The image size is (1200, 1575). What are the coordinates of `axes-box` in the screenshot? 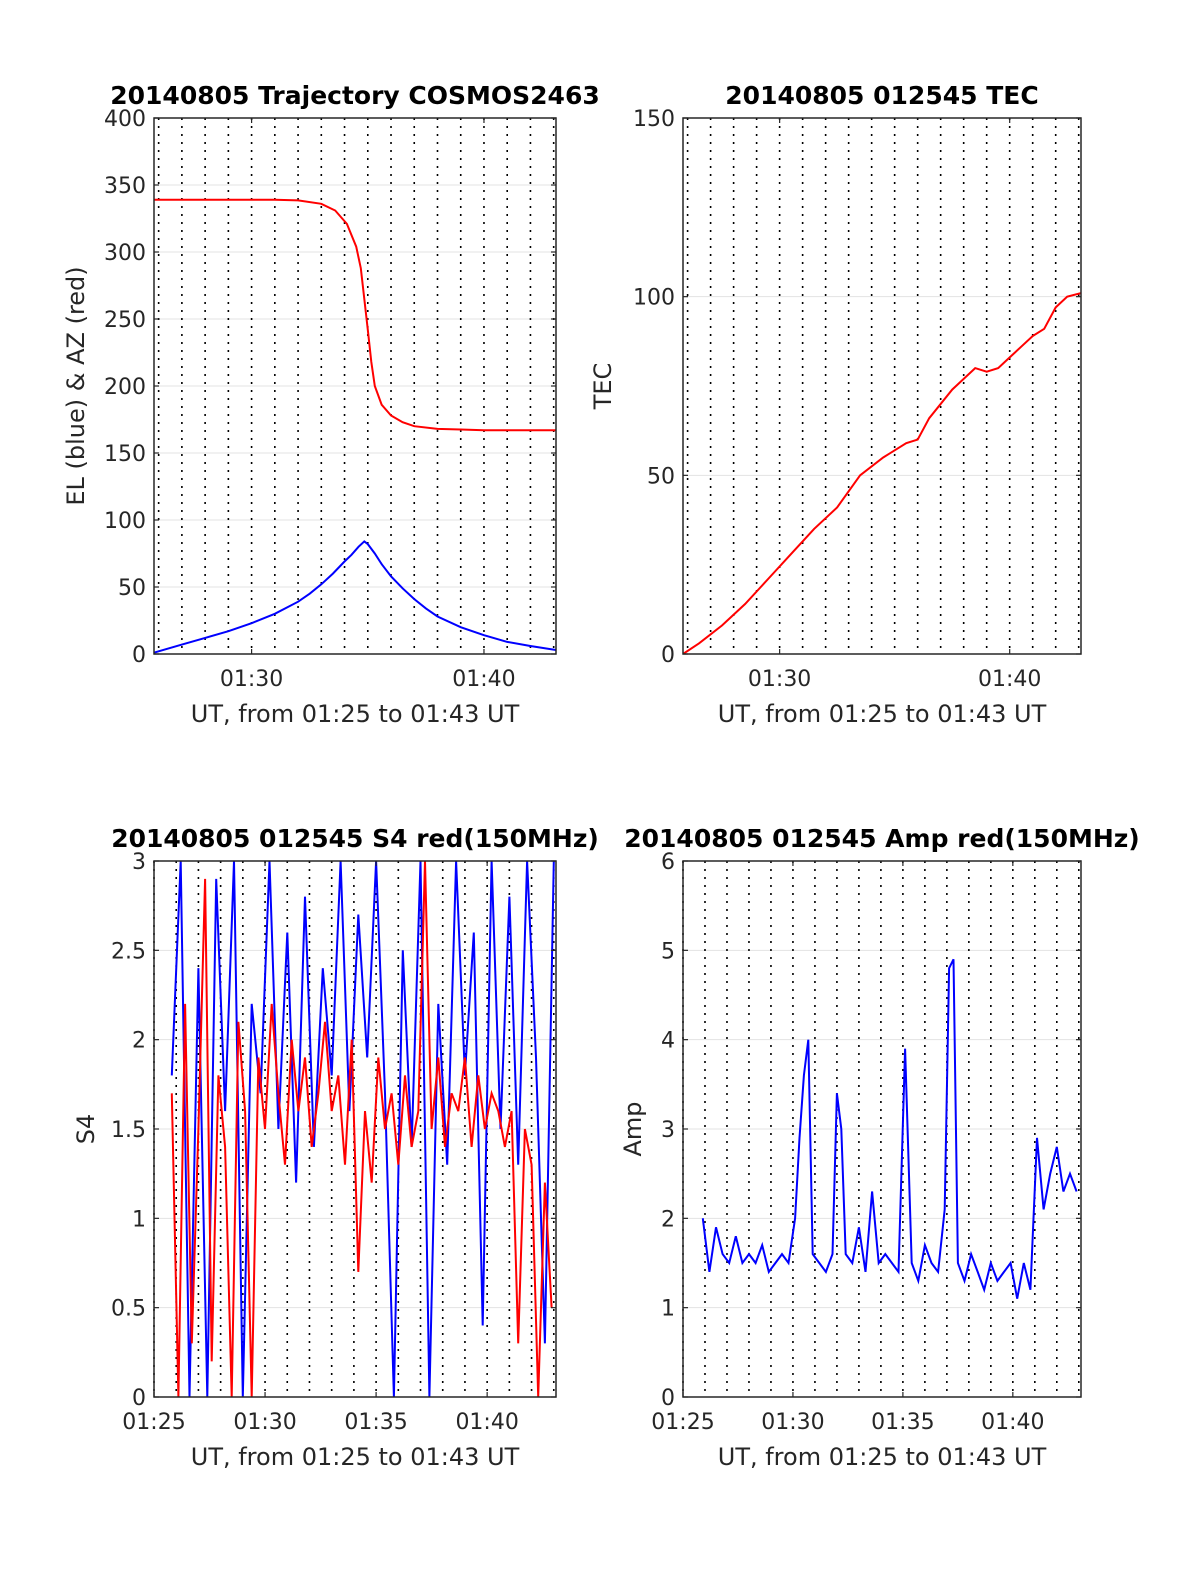 It's located at (882, 386).